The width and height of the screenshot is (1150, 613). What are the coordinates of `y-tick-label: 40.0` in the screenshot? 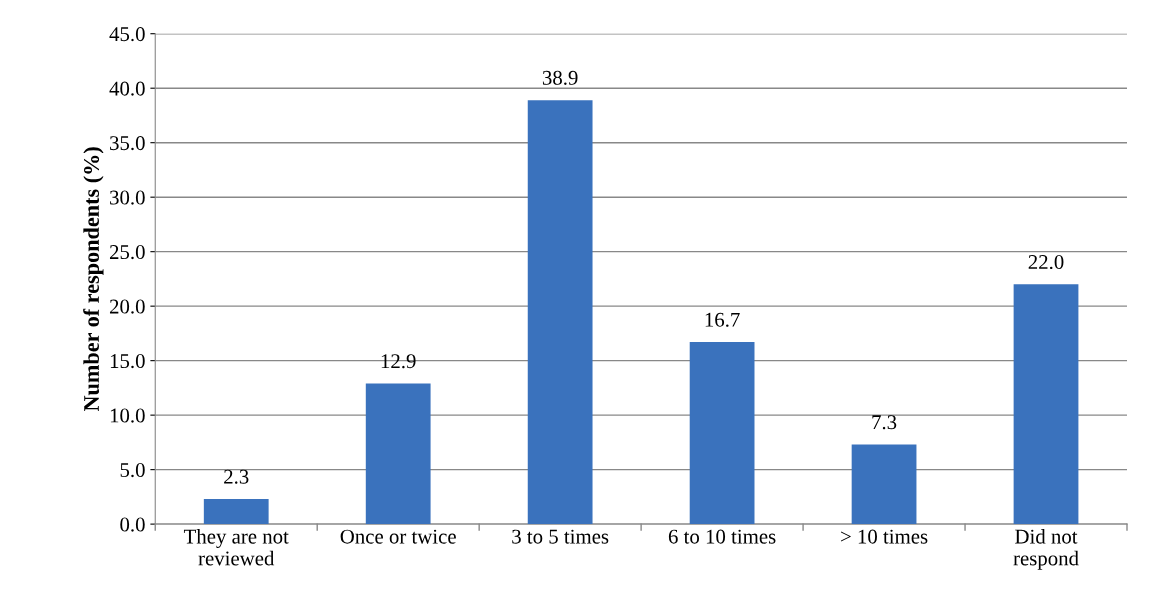 It's located at (127, 88).